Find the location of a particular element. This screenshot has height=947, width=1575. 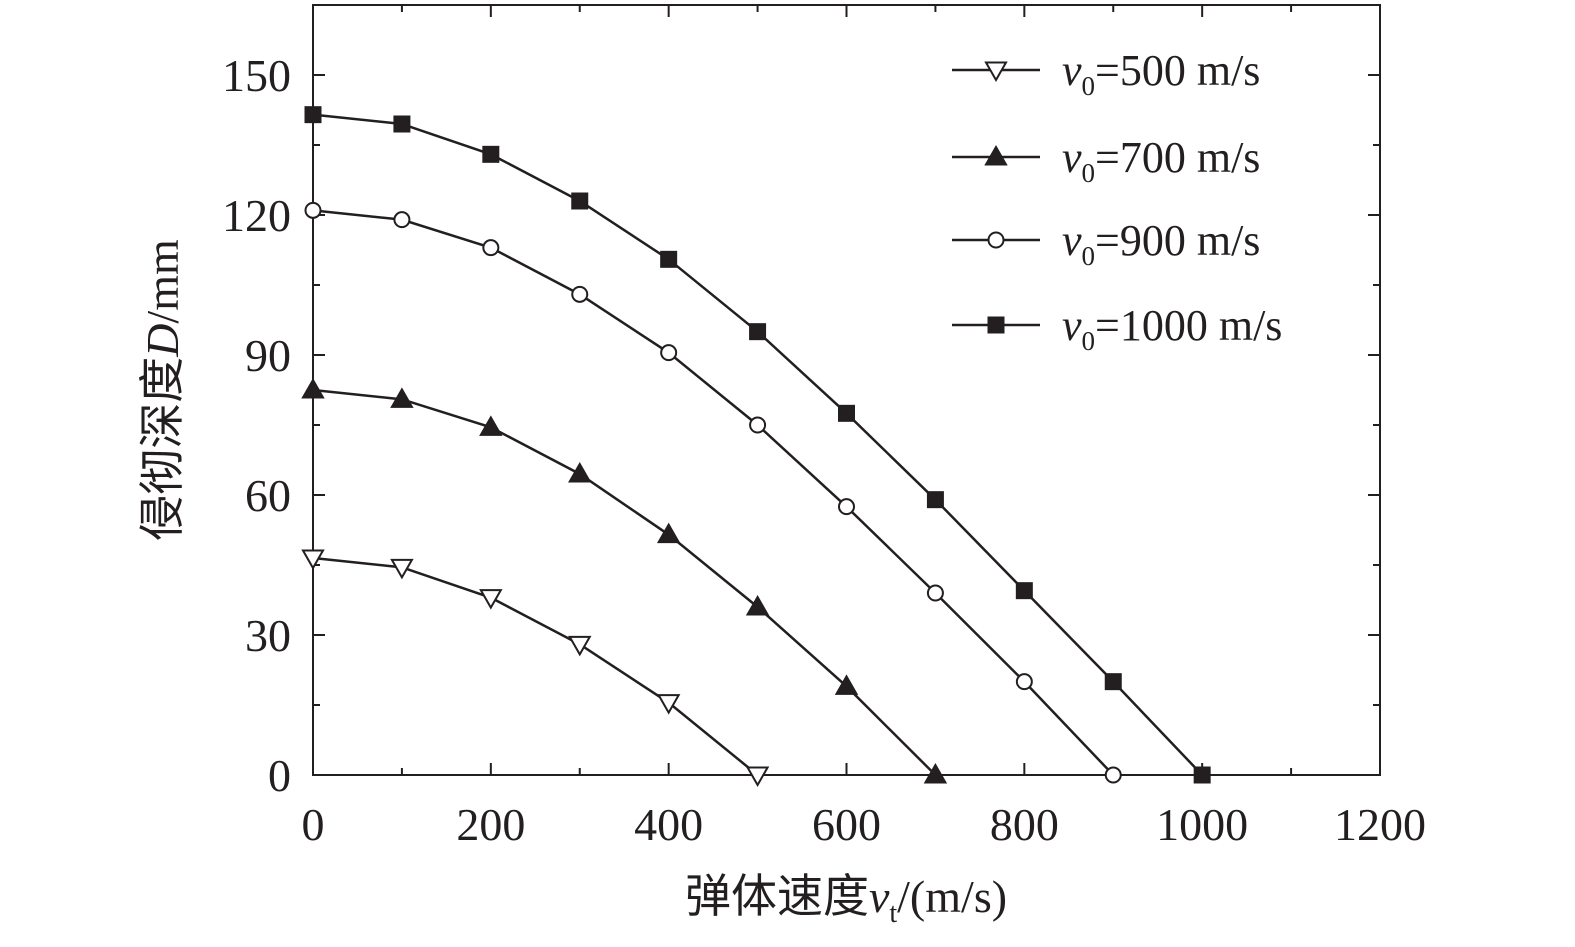

y-tick-label: 0 is located at coordinates (279, 775).